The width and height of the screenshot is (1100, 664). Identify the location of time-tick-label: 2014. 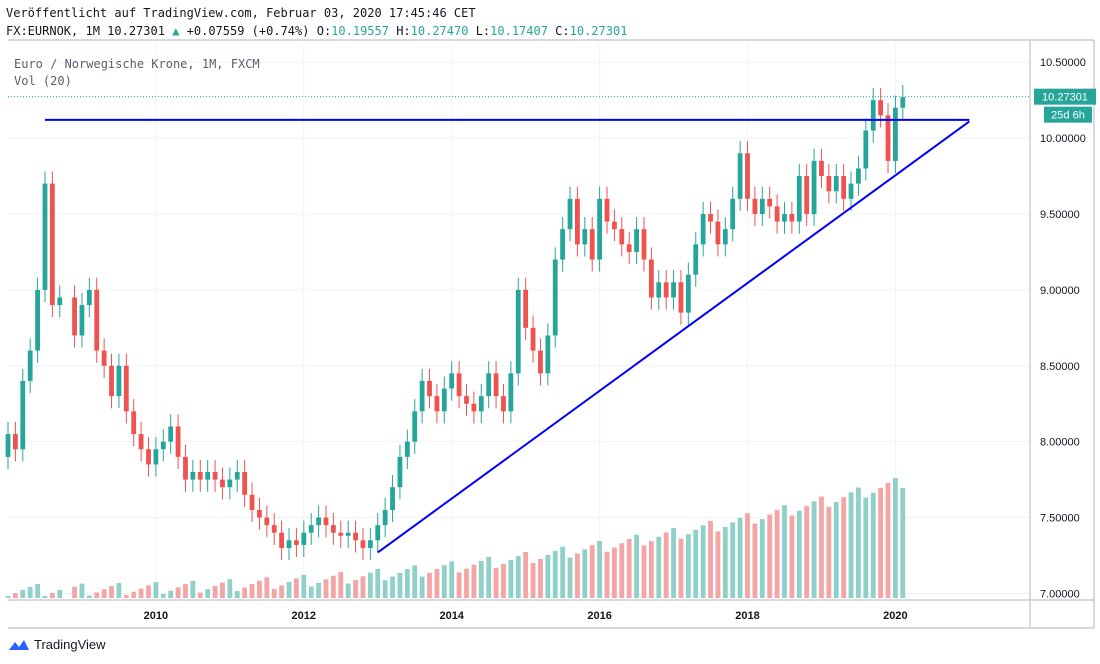
(451, 616).